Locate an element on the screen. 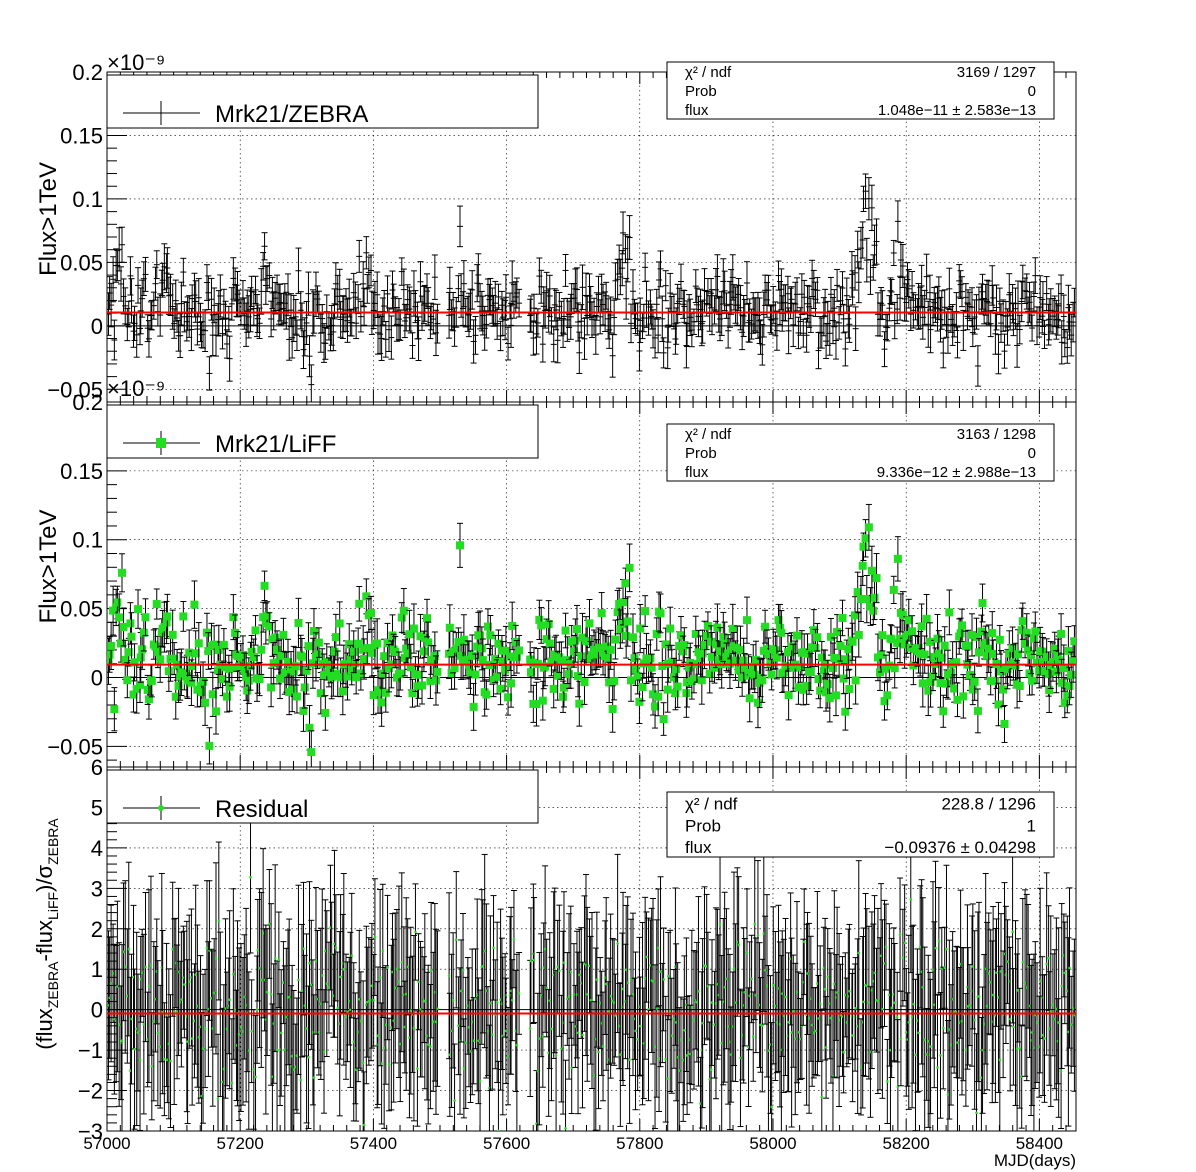  stats-label: Prob is located at coordinates (701, 91).